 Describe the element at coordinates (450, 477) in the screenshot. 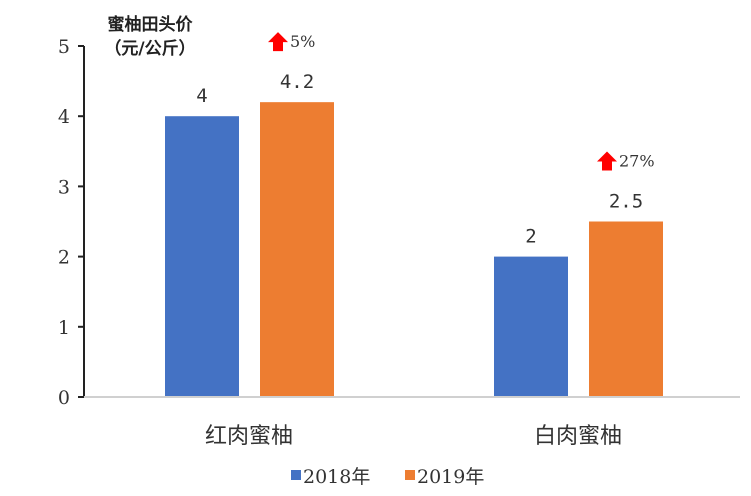

I see `legend-label-2019: 2019年` at that location.